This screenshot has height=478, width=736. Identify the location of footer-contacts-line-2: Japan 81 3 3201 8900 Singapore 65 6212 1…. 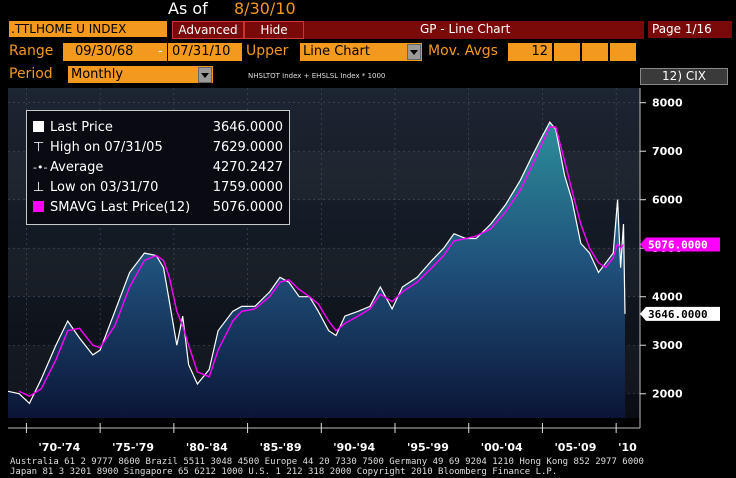
(284, 472).